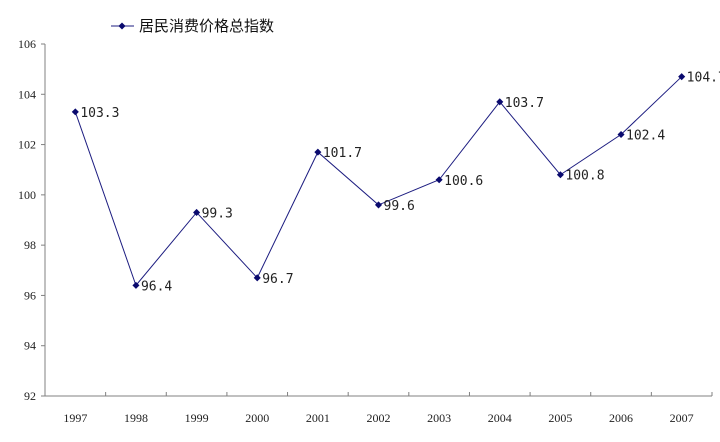  What do you see at coordinates (645, 136) in the screenshot?
I see `data-label: 102.4` at bounding box center [645, 136].